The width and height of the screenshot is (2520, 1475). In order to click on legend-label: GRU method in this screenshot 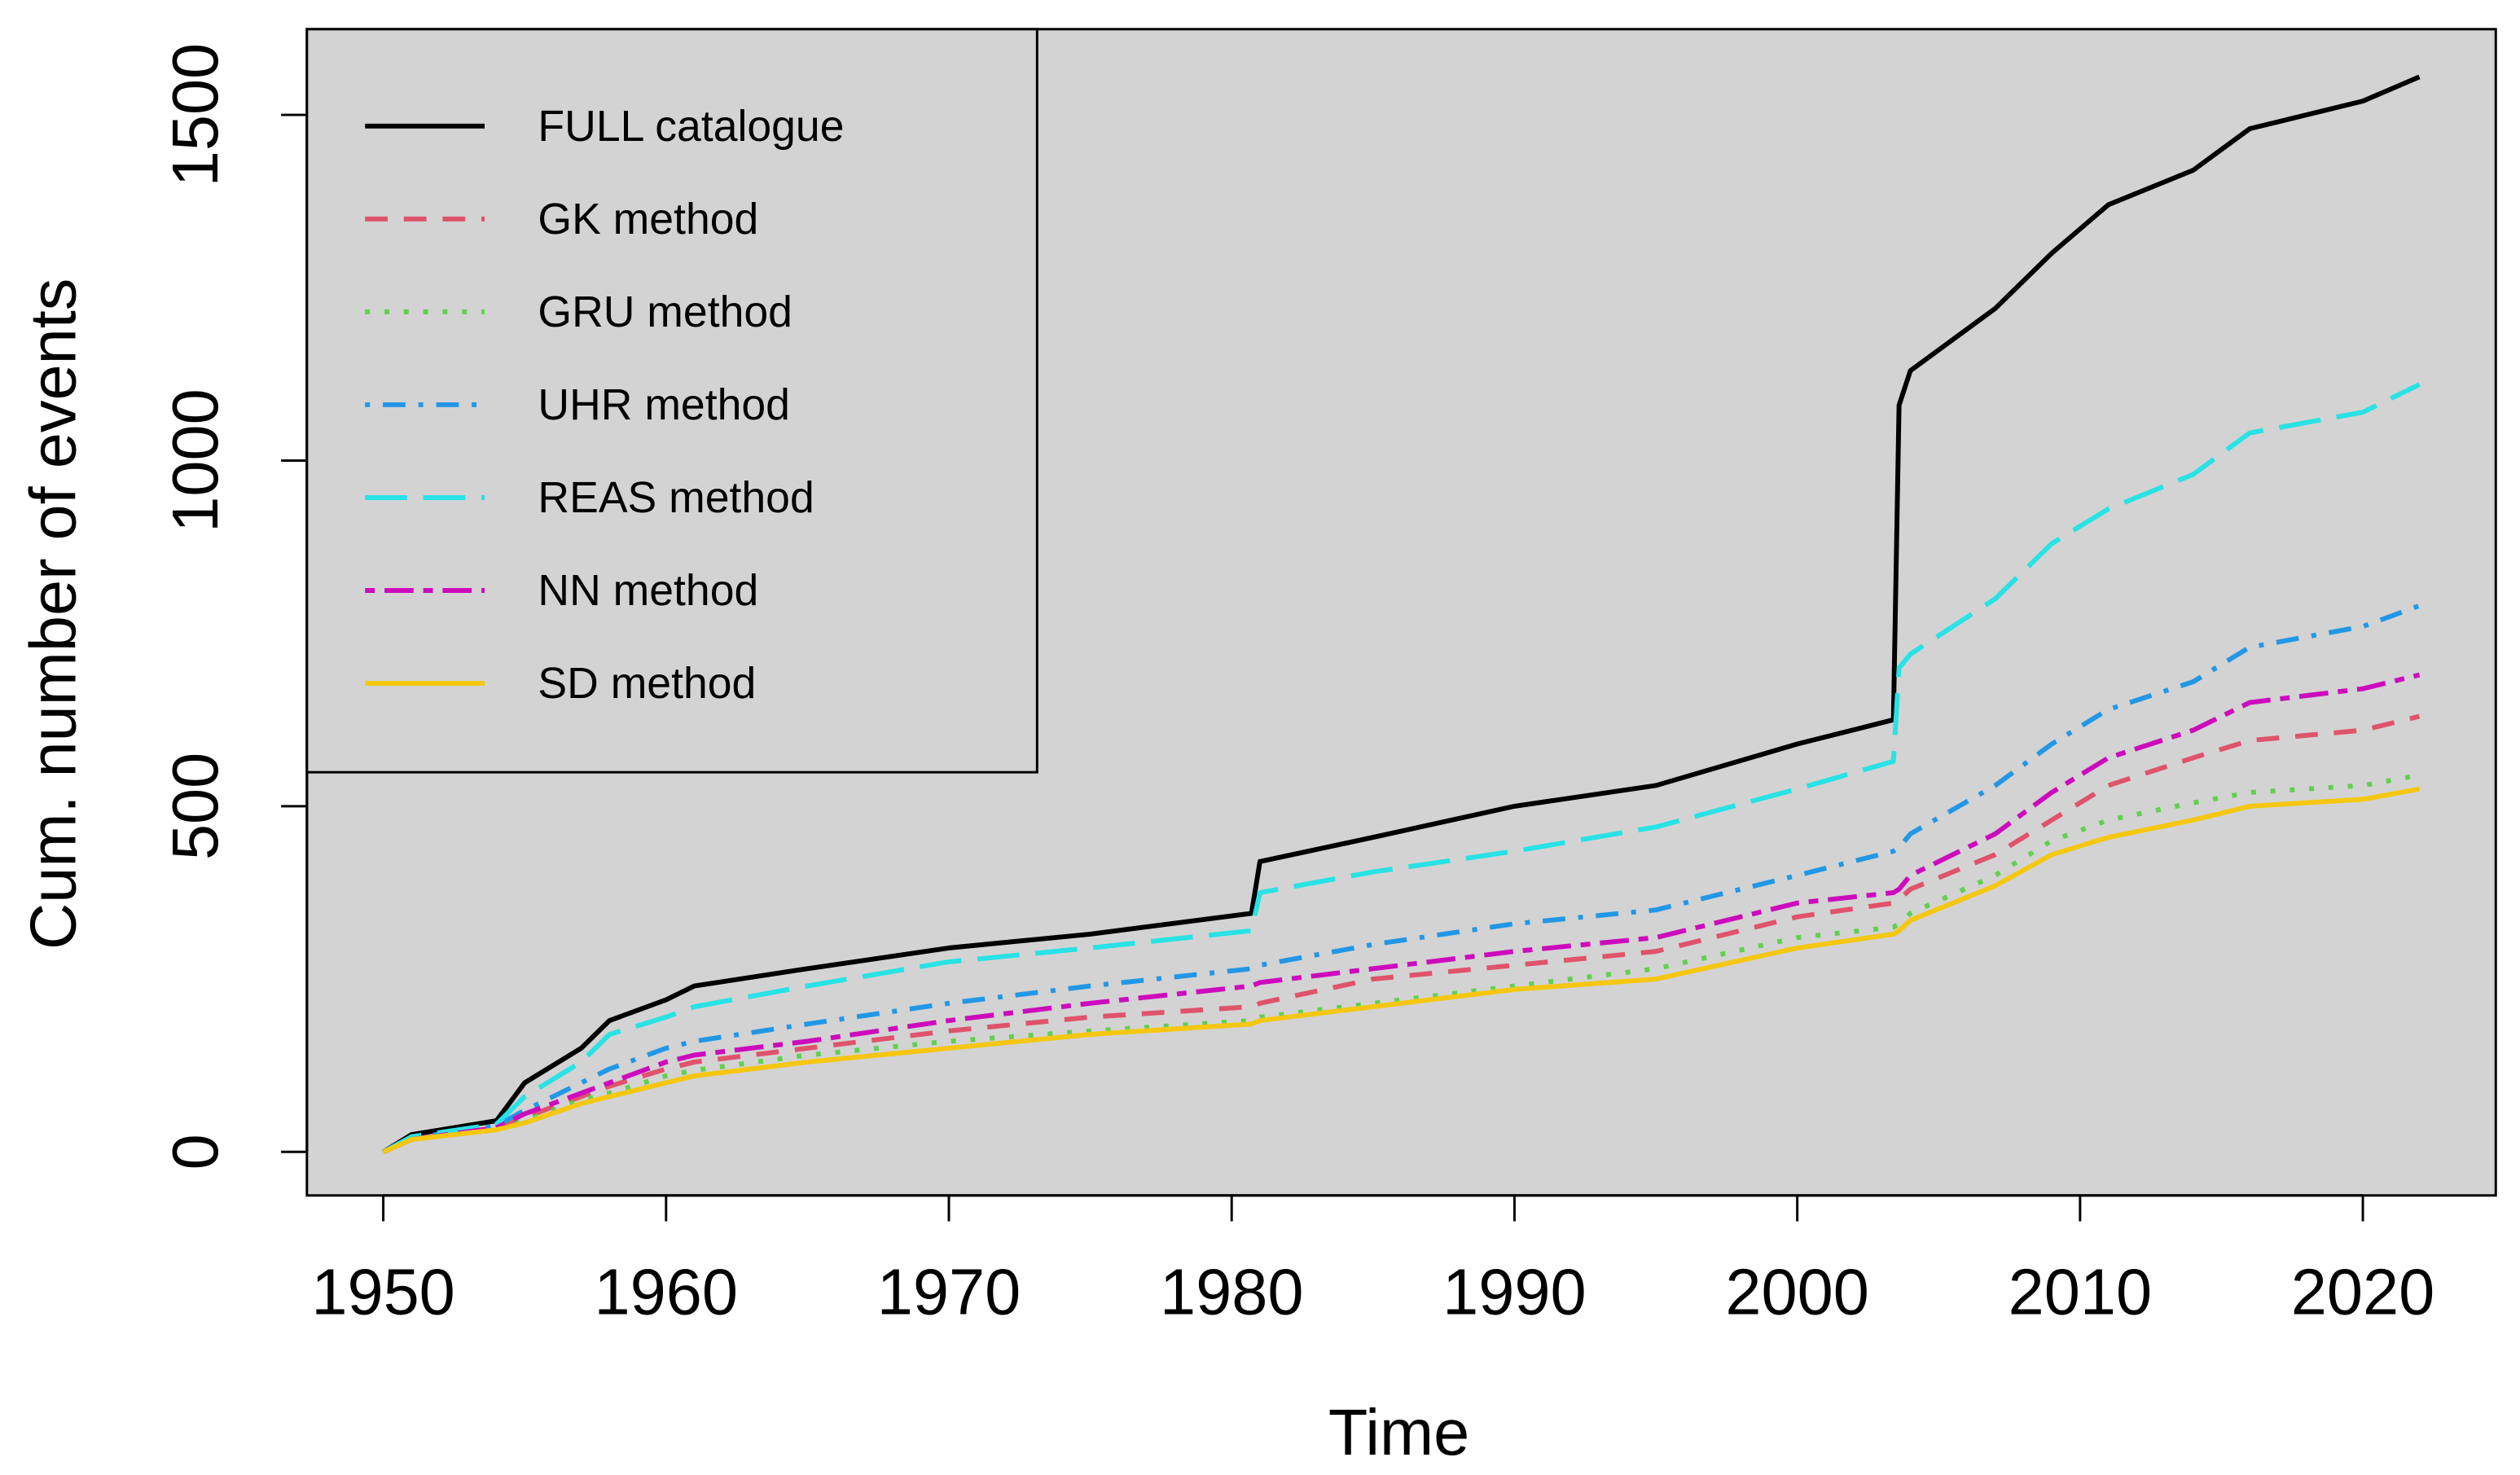, I will do `click(665, 312)`.